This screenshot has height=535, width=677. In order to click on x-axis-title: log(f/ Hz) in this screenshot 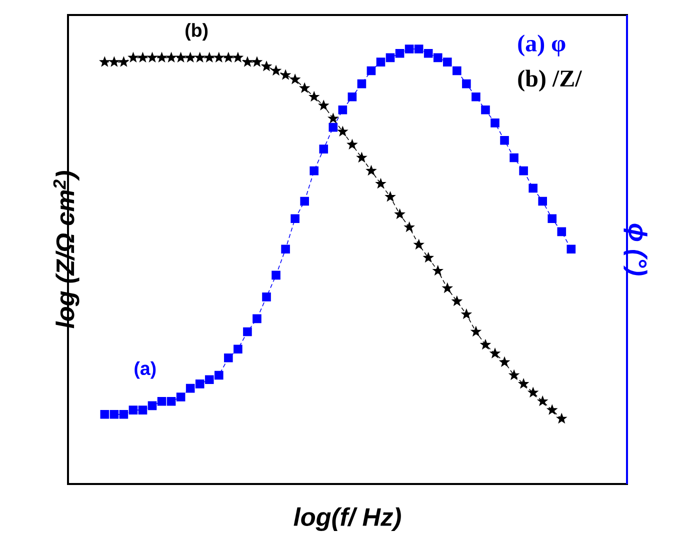, I will do `click(347, 519)`.